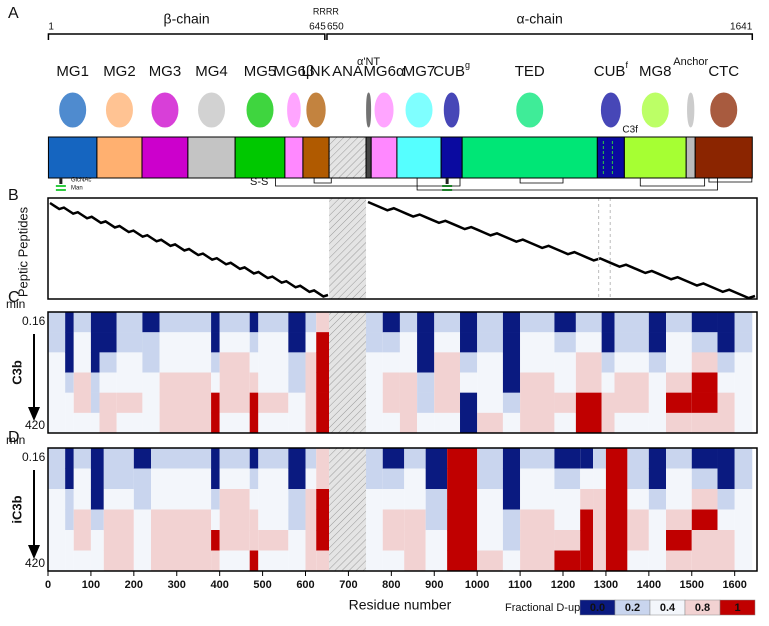  I want to click on panel-label: B, so click(13, 195).